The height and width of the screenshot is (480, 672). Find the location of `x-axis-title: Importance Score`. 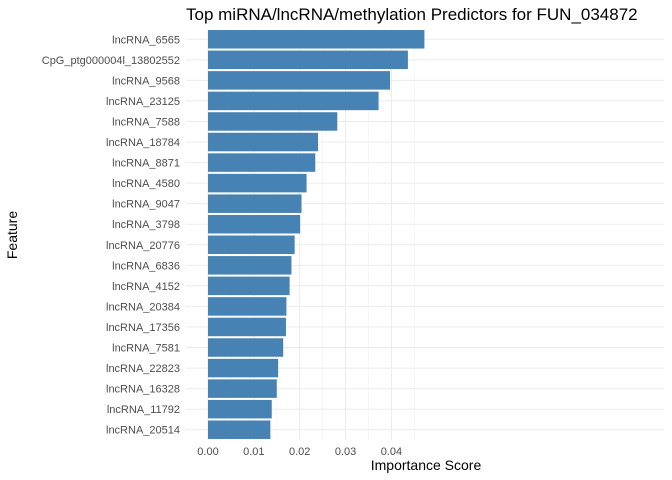

x-axis-title: Importance Score is located at coordinates (426, 465).